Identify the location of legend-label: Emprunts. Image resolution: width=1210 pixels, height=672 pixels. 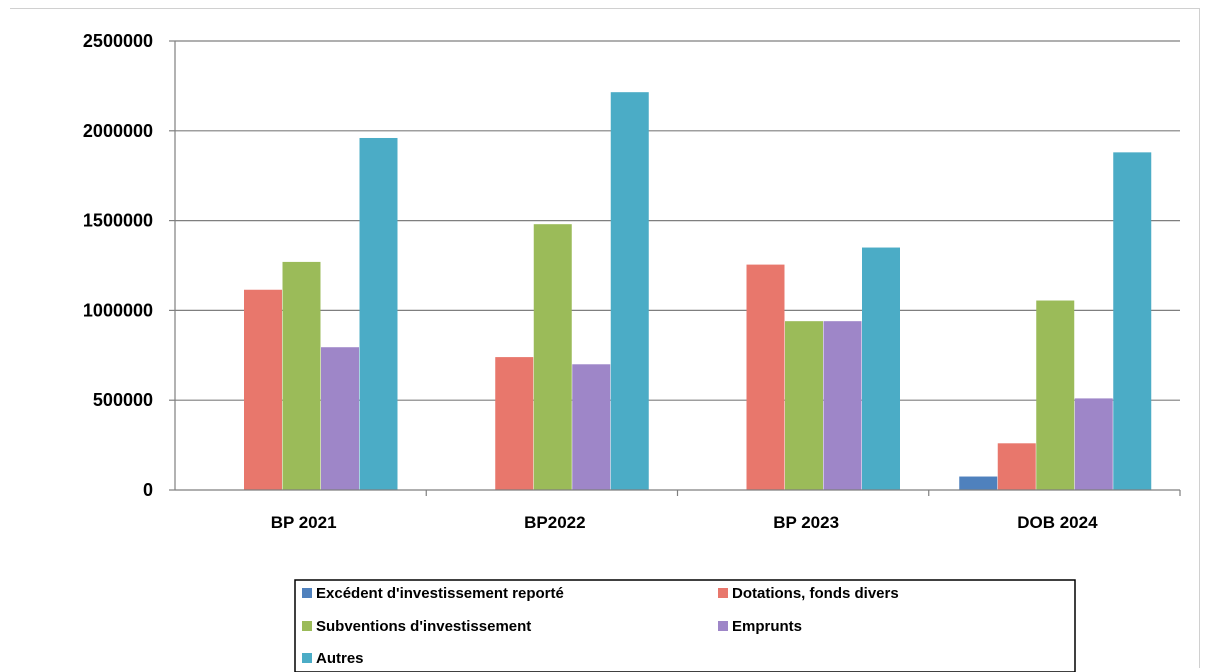
(767, 626).